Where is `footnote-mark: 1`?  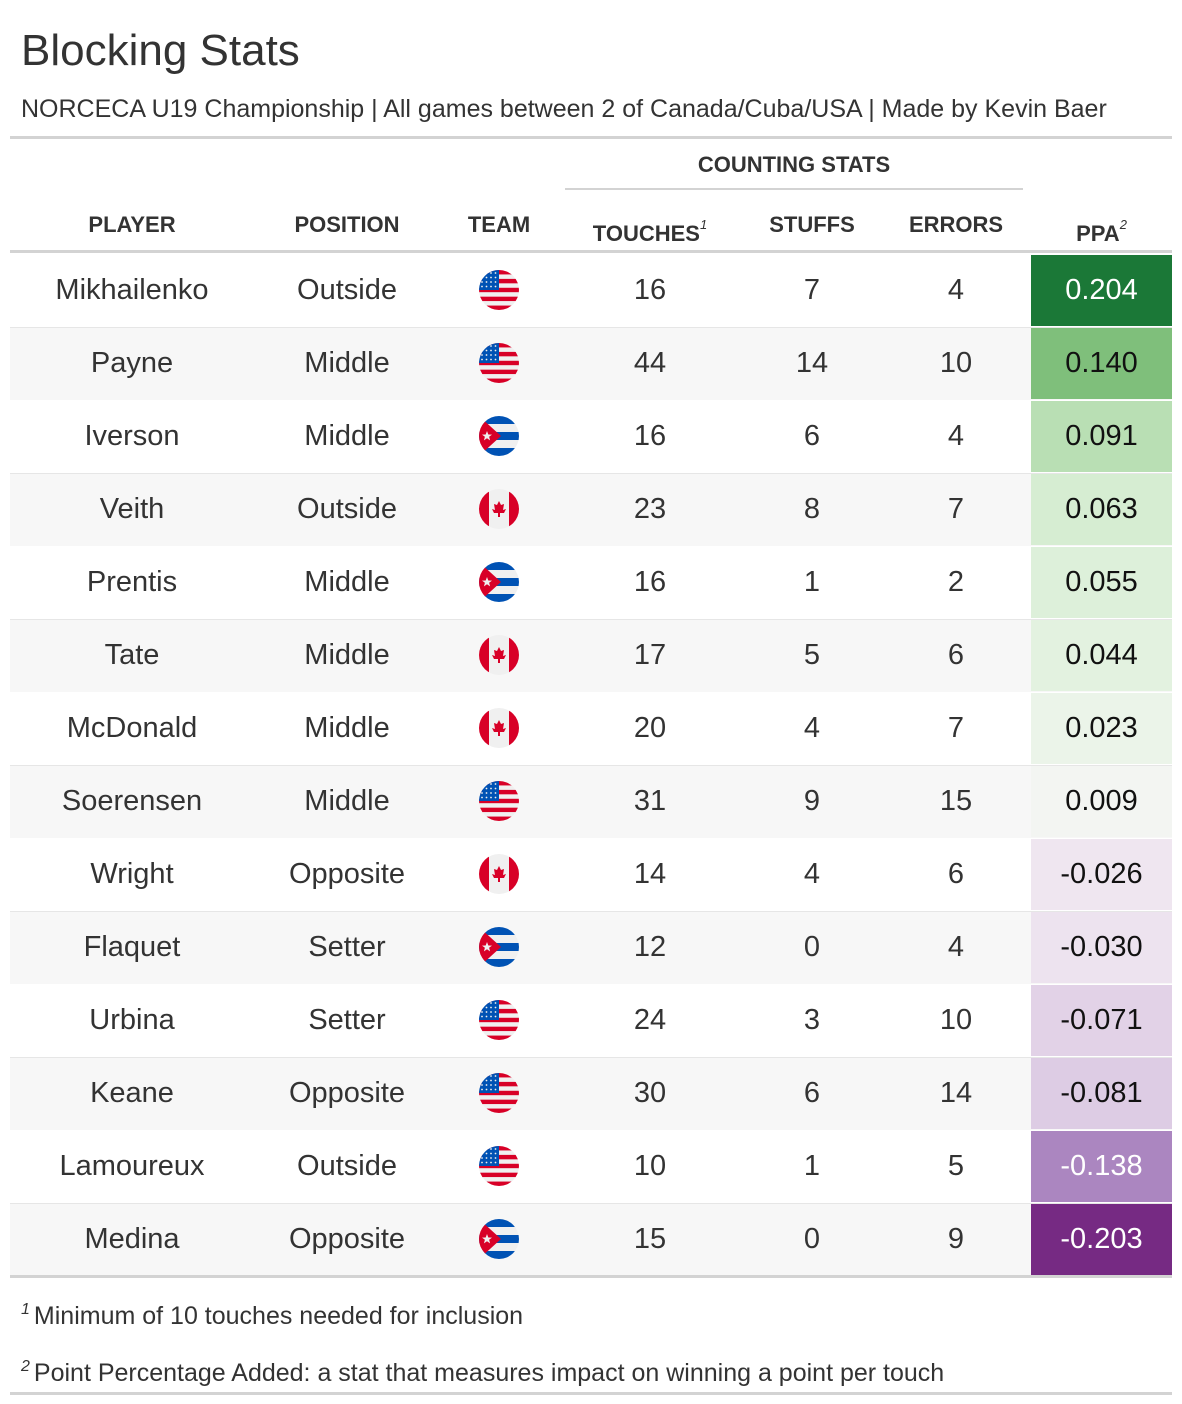 footnote-mark: 1 is located at coordinates (25, 1309).